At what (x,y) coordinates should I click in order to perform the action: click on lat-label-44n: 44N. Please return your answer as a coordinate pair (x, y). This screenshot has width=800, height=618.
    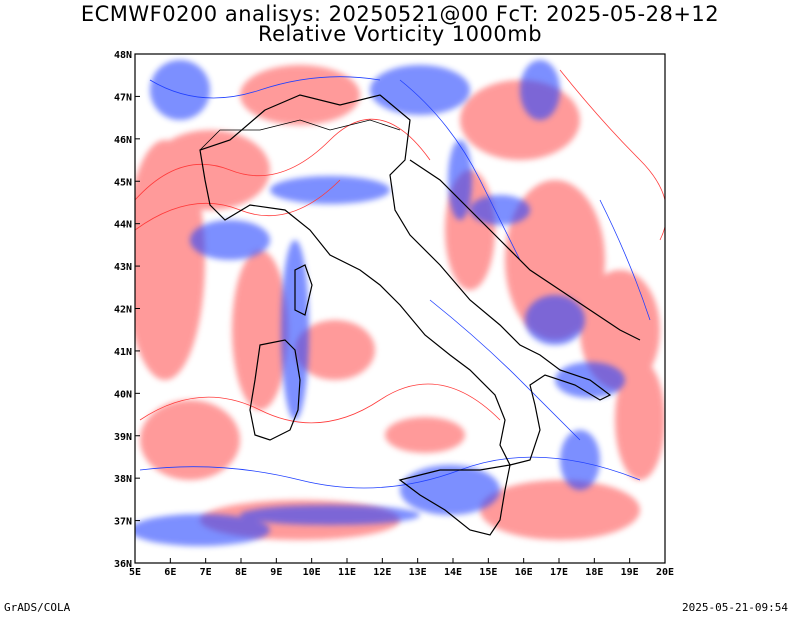
    Looking at the image, I should click on (123, 225).